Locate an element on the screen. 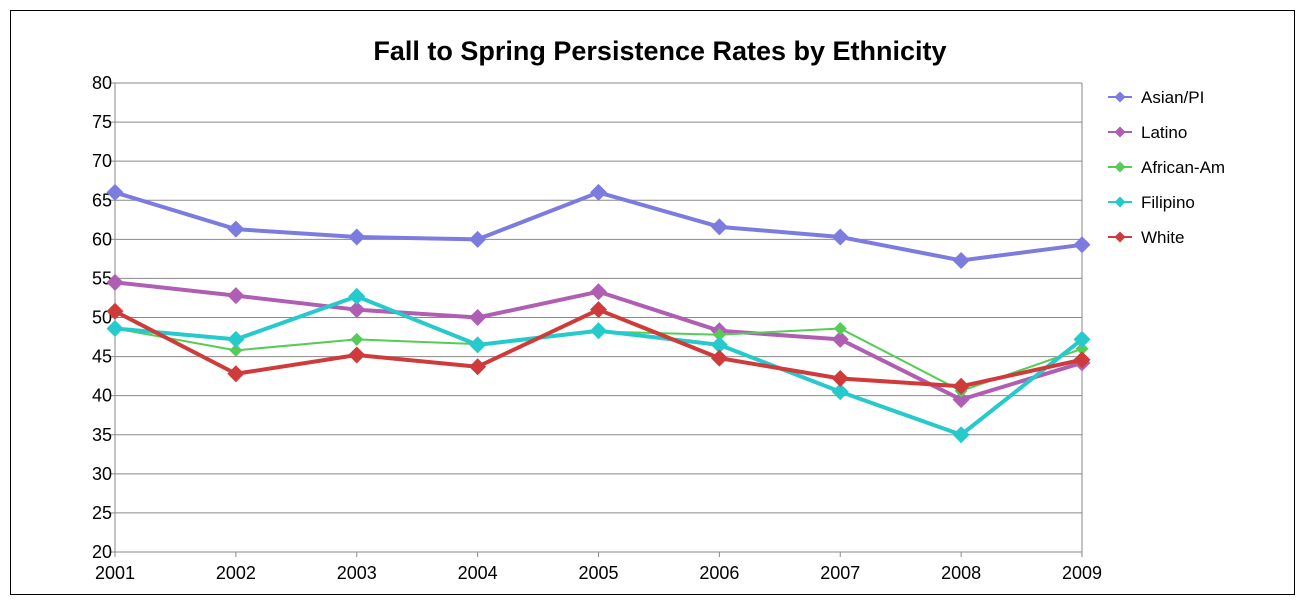 The width and height of the screenshot is (1308, 609). y-tick-label: 75 is located at coordinates (102, 122).